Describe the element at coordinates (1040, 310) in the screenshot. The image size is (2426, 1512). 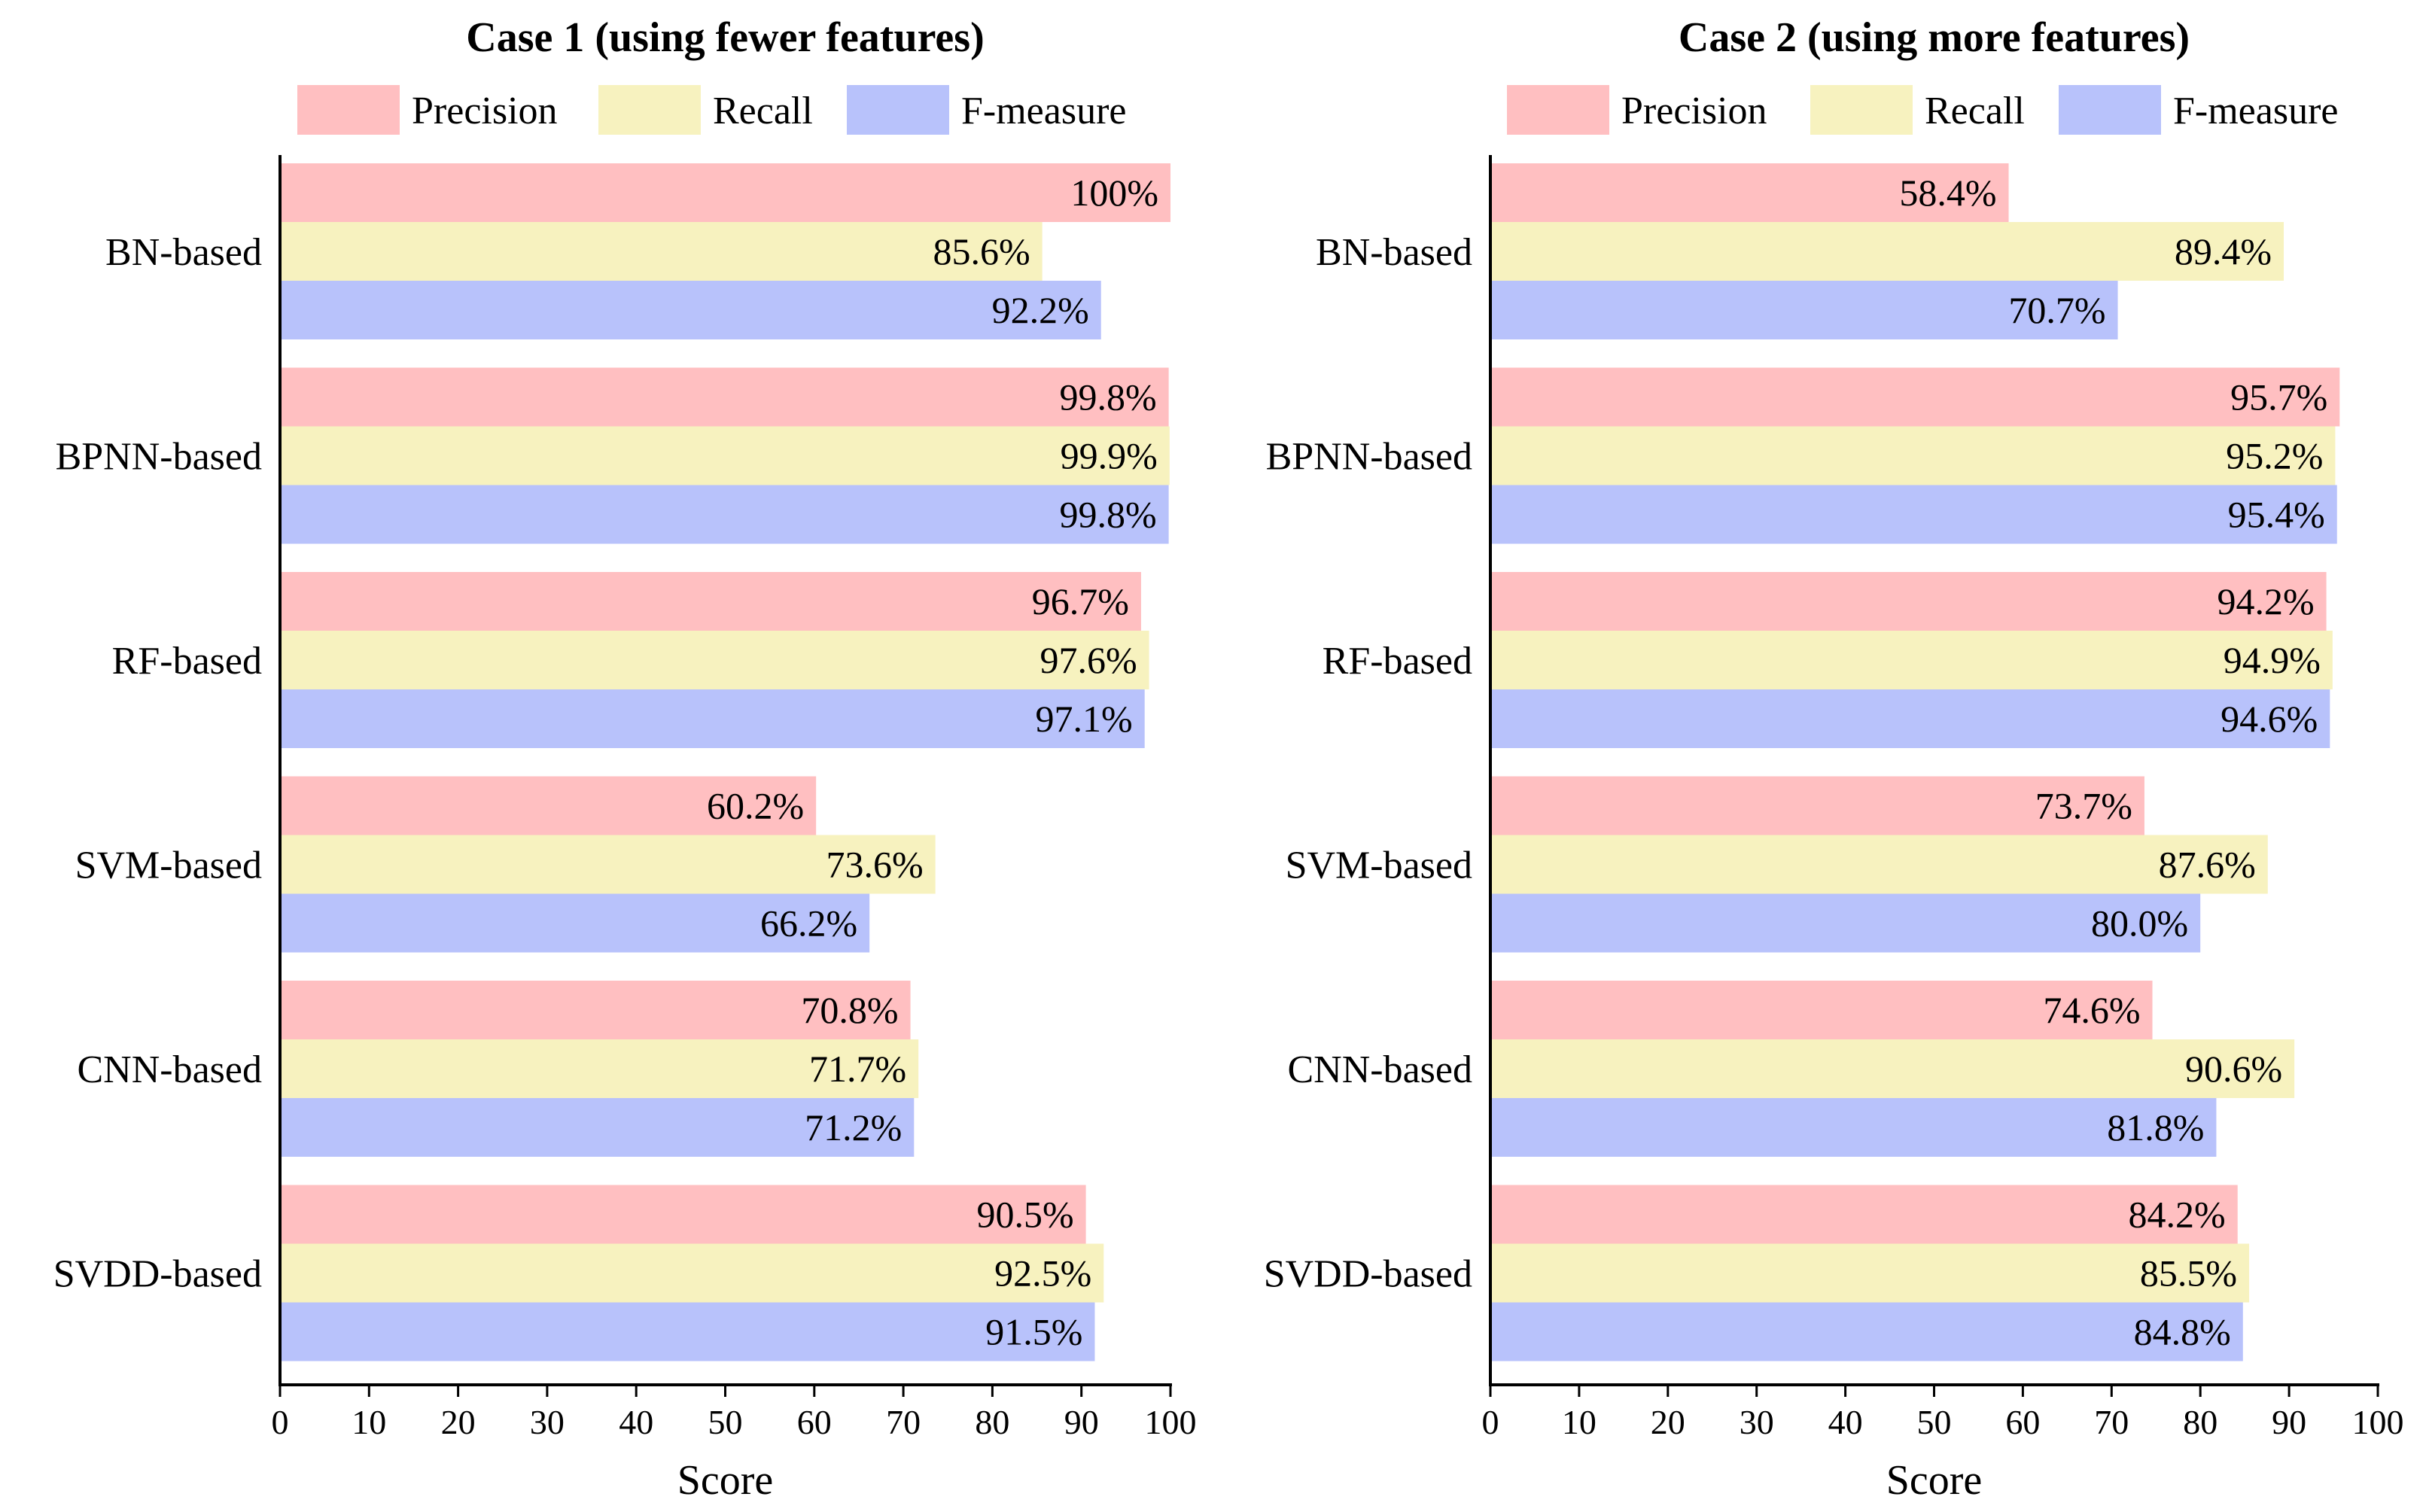
I see `bar-value-label: 92.2%` at that location.